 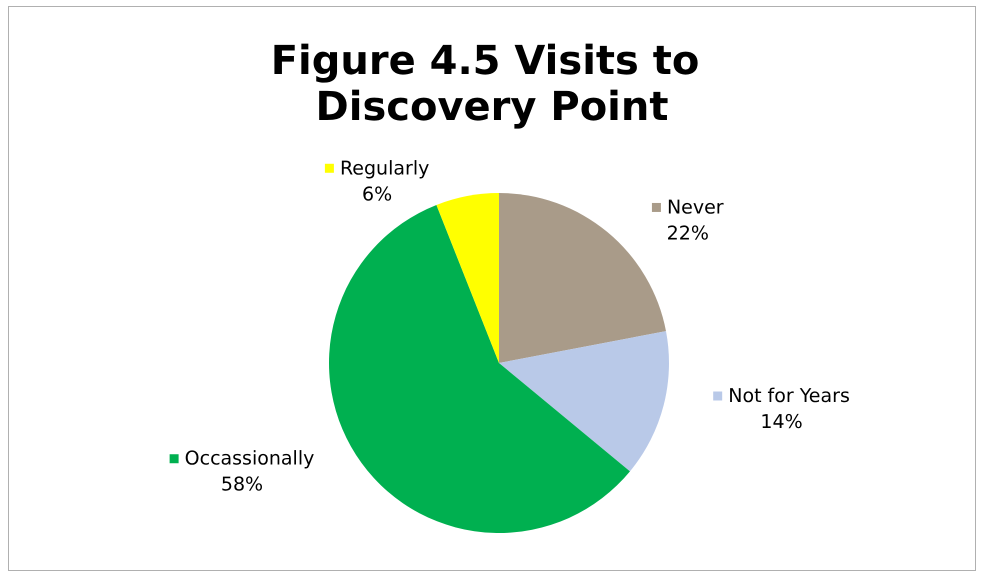 I want to click on legend-label: Never, so click(x=692, y=207).